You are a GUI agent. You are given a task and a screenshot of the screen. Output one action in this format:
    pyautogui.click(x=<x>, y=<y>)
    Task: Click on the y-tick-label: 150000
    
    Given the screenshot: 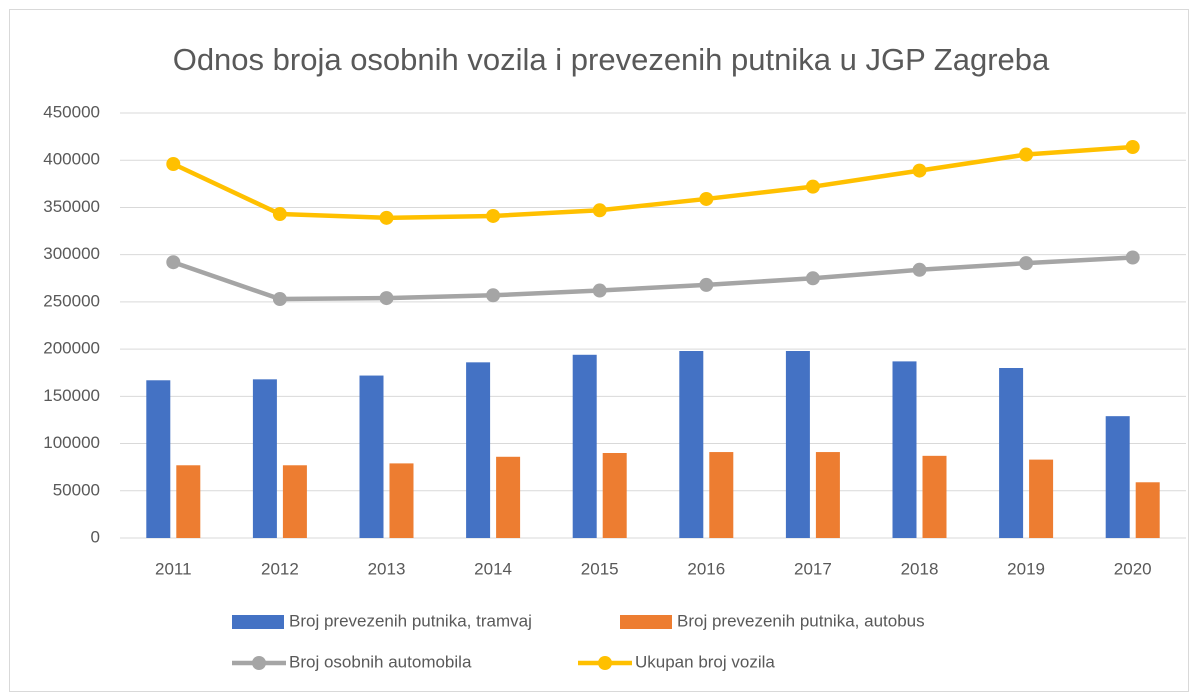 What is the action you would take?
    pyautogui.click(x=71, y=395)
    